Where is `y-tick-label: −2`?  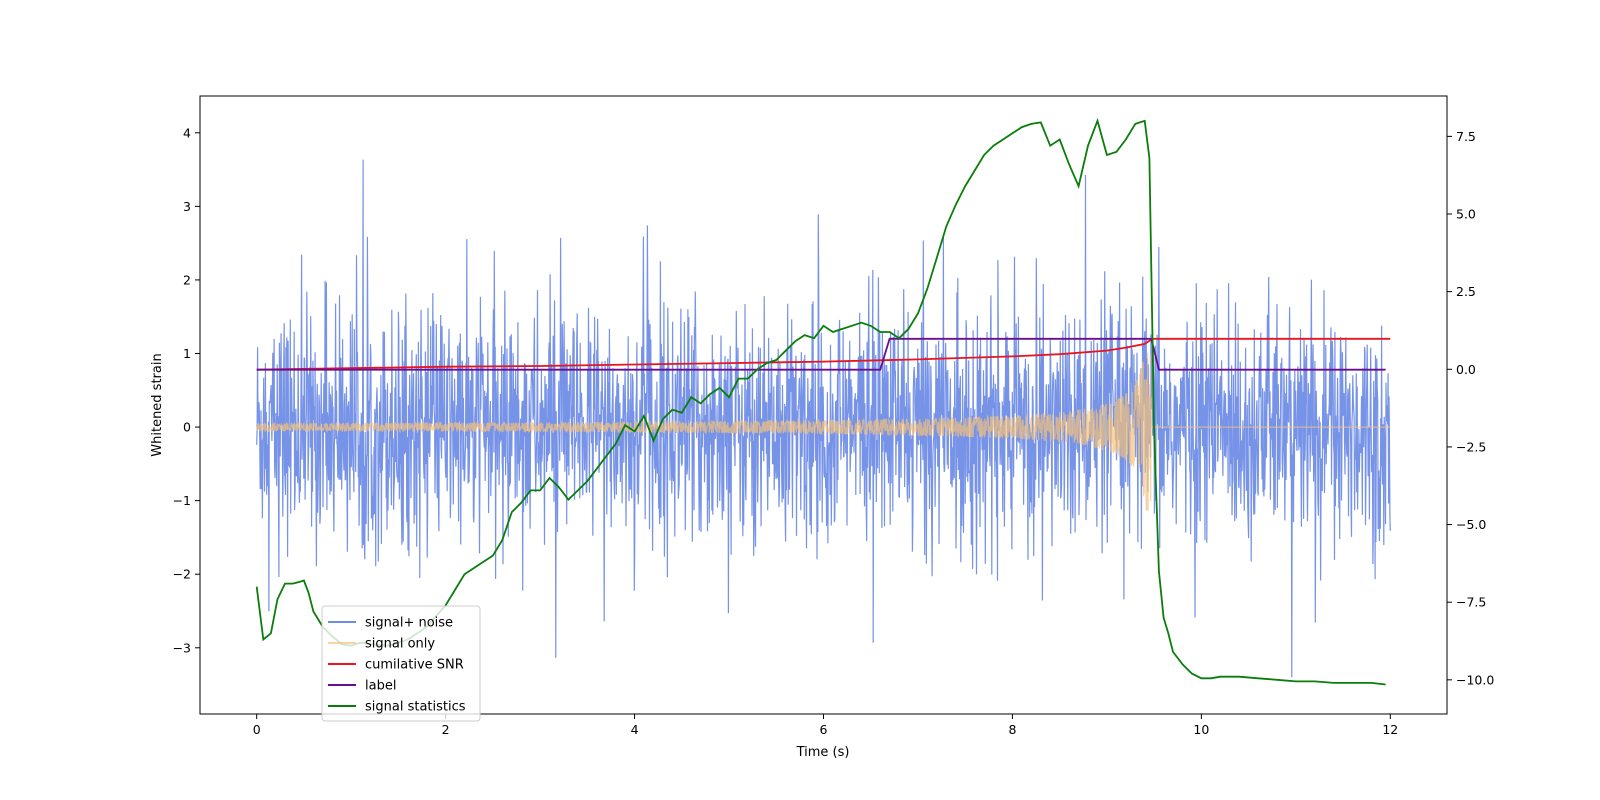 y-tick-label: −2 is located at coordinates (182, 574).